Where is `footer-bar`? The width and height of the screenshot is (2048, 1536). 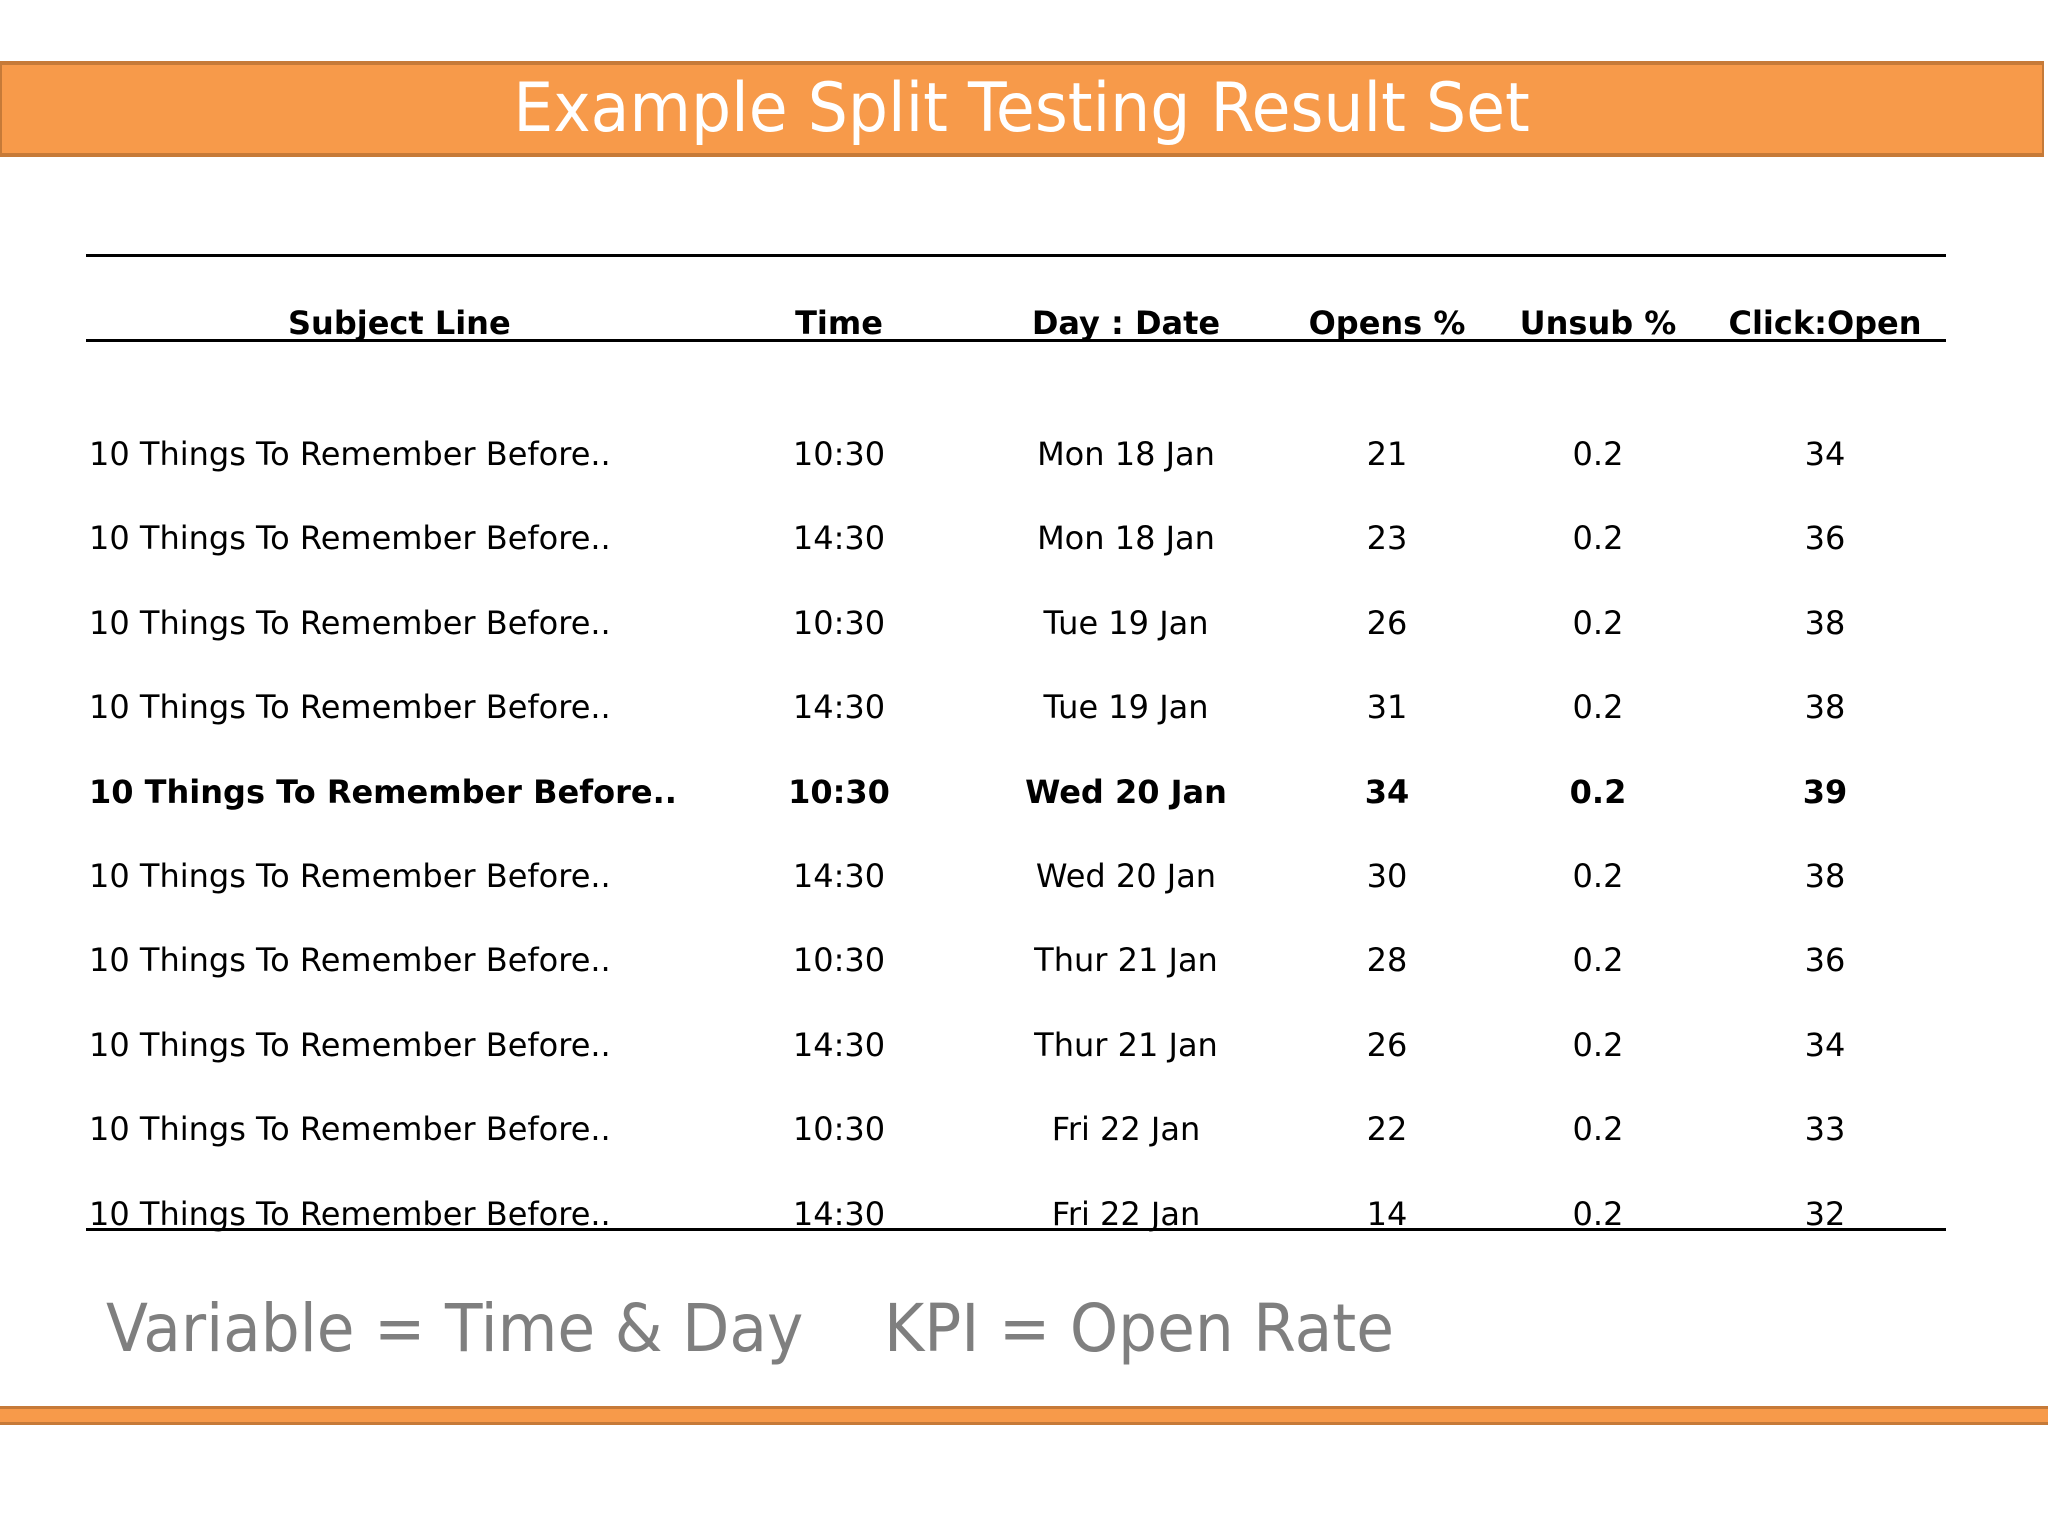
footer-bar is located at coordinates (1024, 1415).